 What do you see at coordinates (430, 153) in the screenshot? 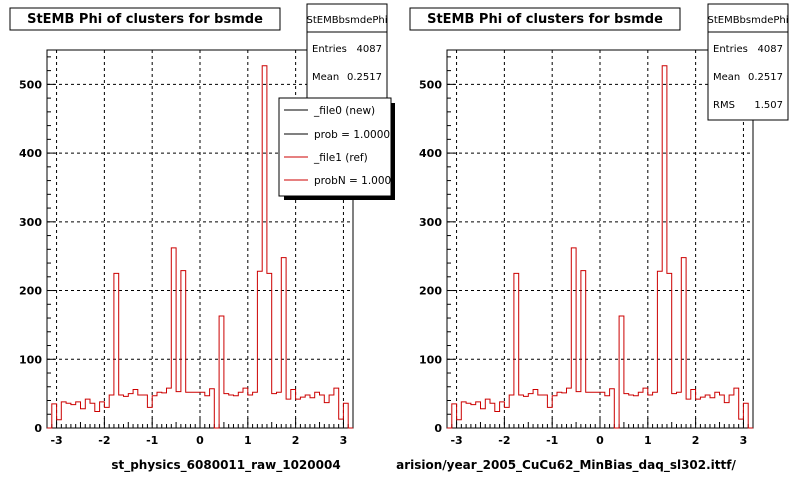
I see `right-y-tick-label: 400` at bounding box center [430, 153].